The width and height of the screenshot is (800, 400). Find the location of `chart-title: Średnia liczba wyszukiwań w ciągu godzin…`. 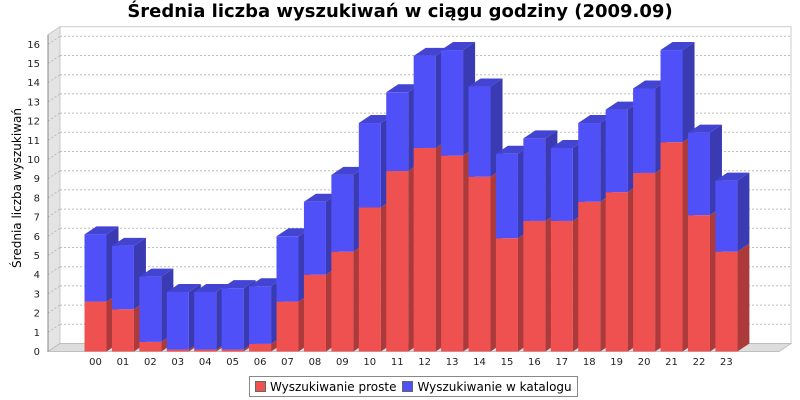

chart-title: Średnia liczba wyszukiwań w ciągu godzin… is located at coordinates (400, 11).